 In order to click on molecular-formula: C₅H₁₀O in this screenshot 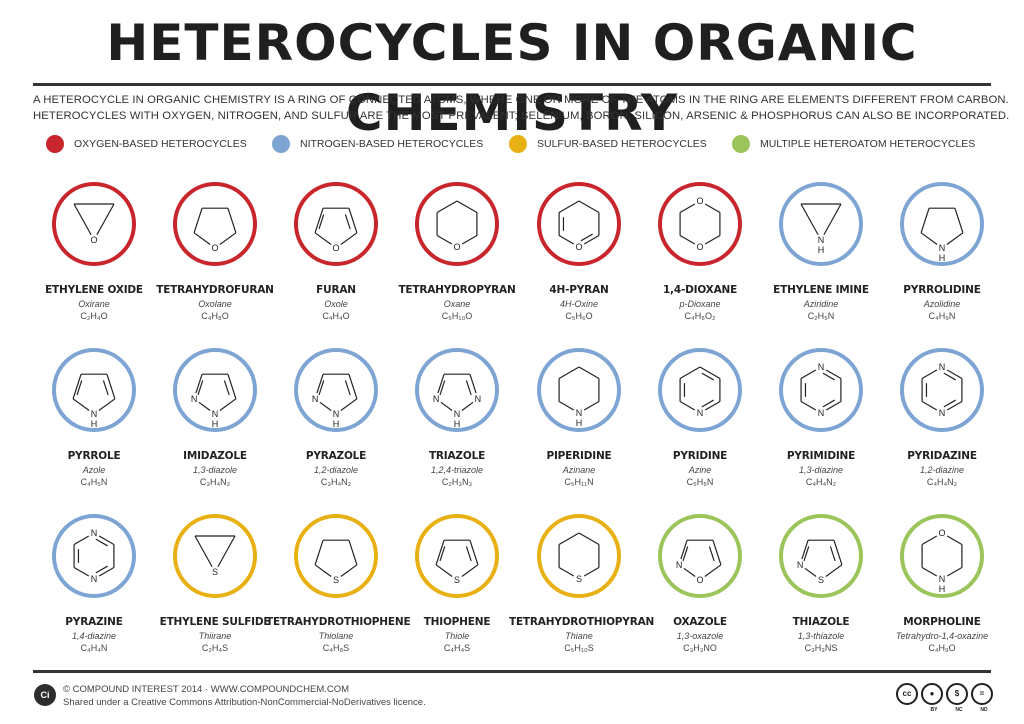, I will do `click(457, 316)`.